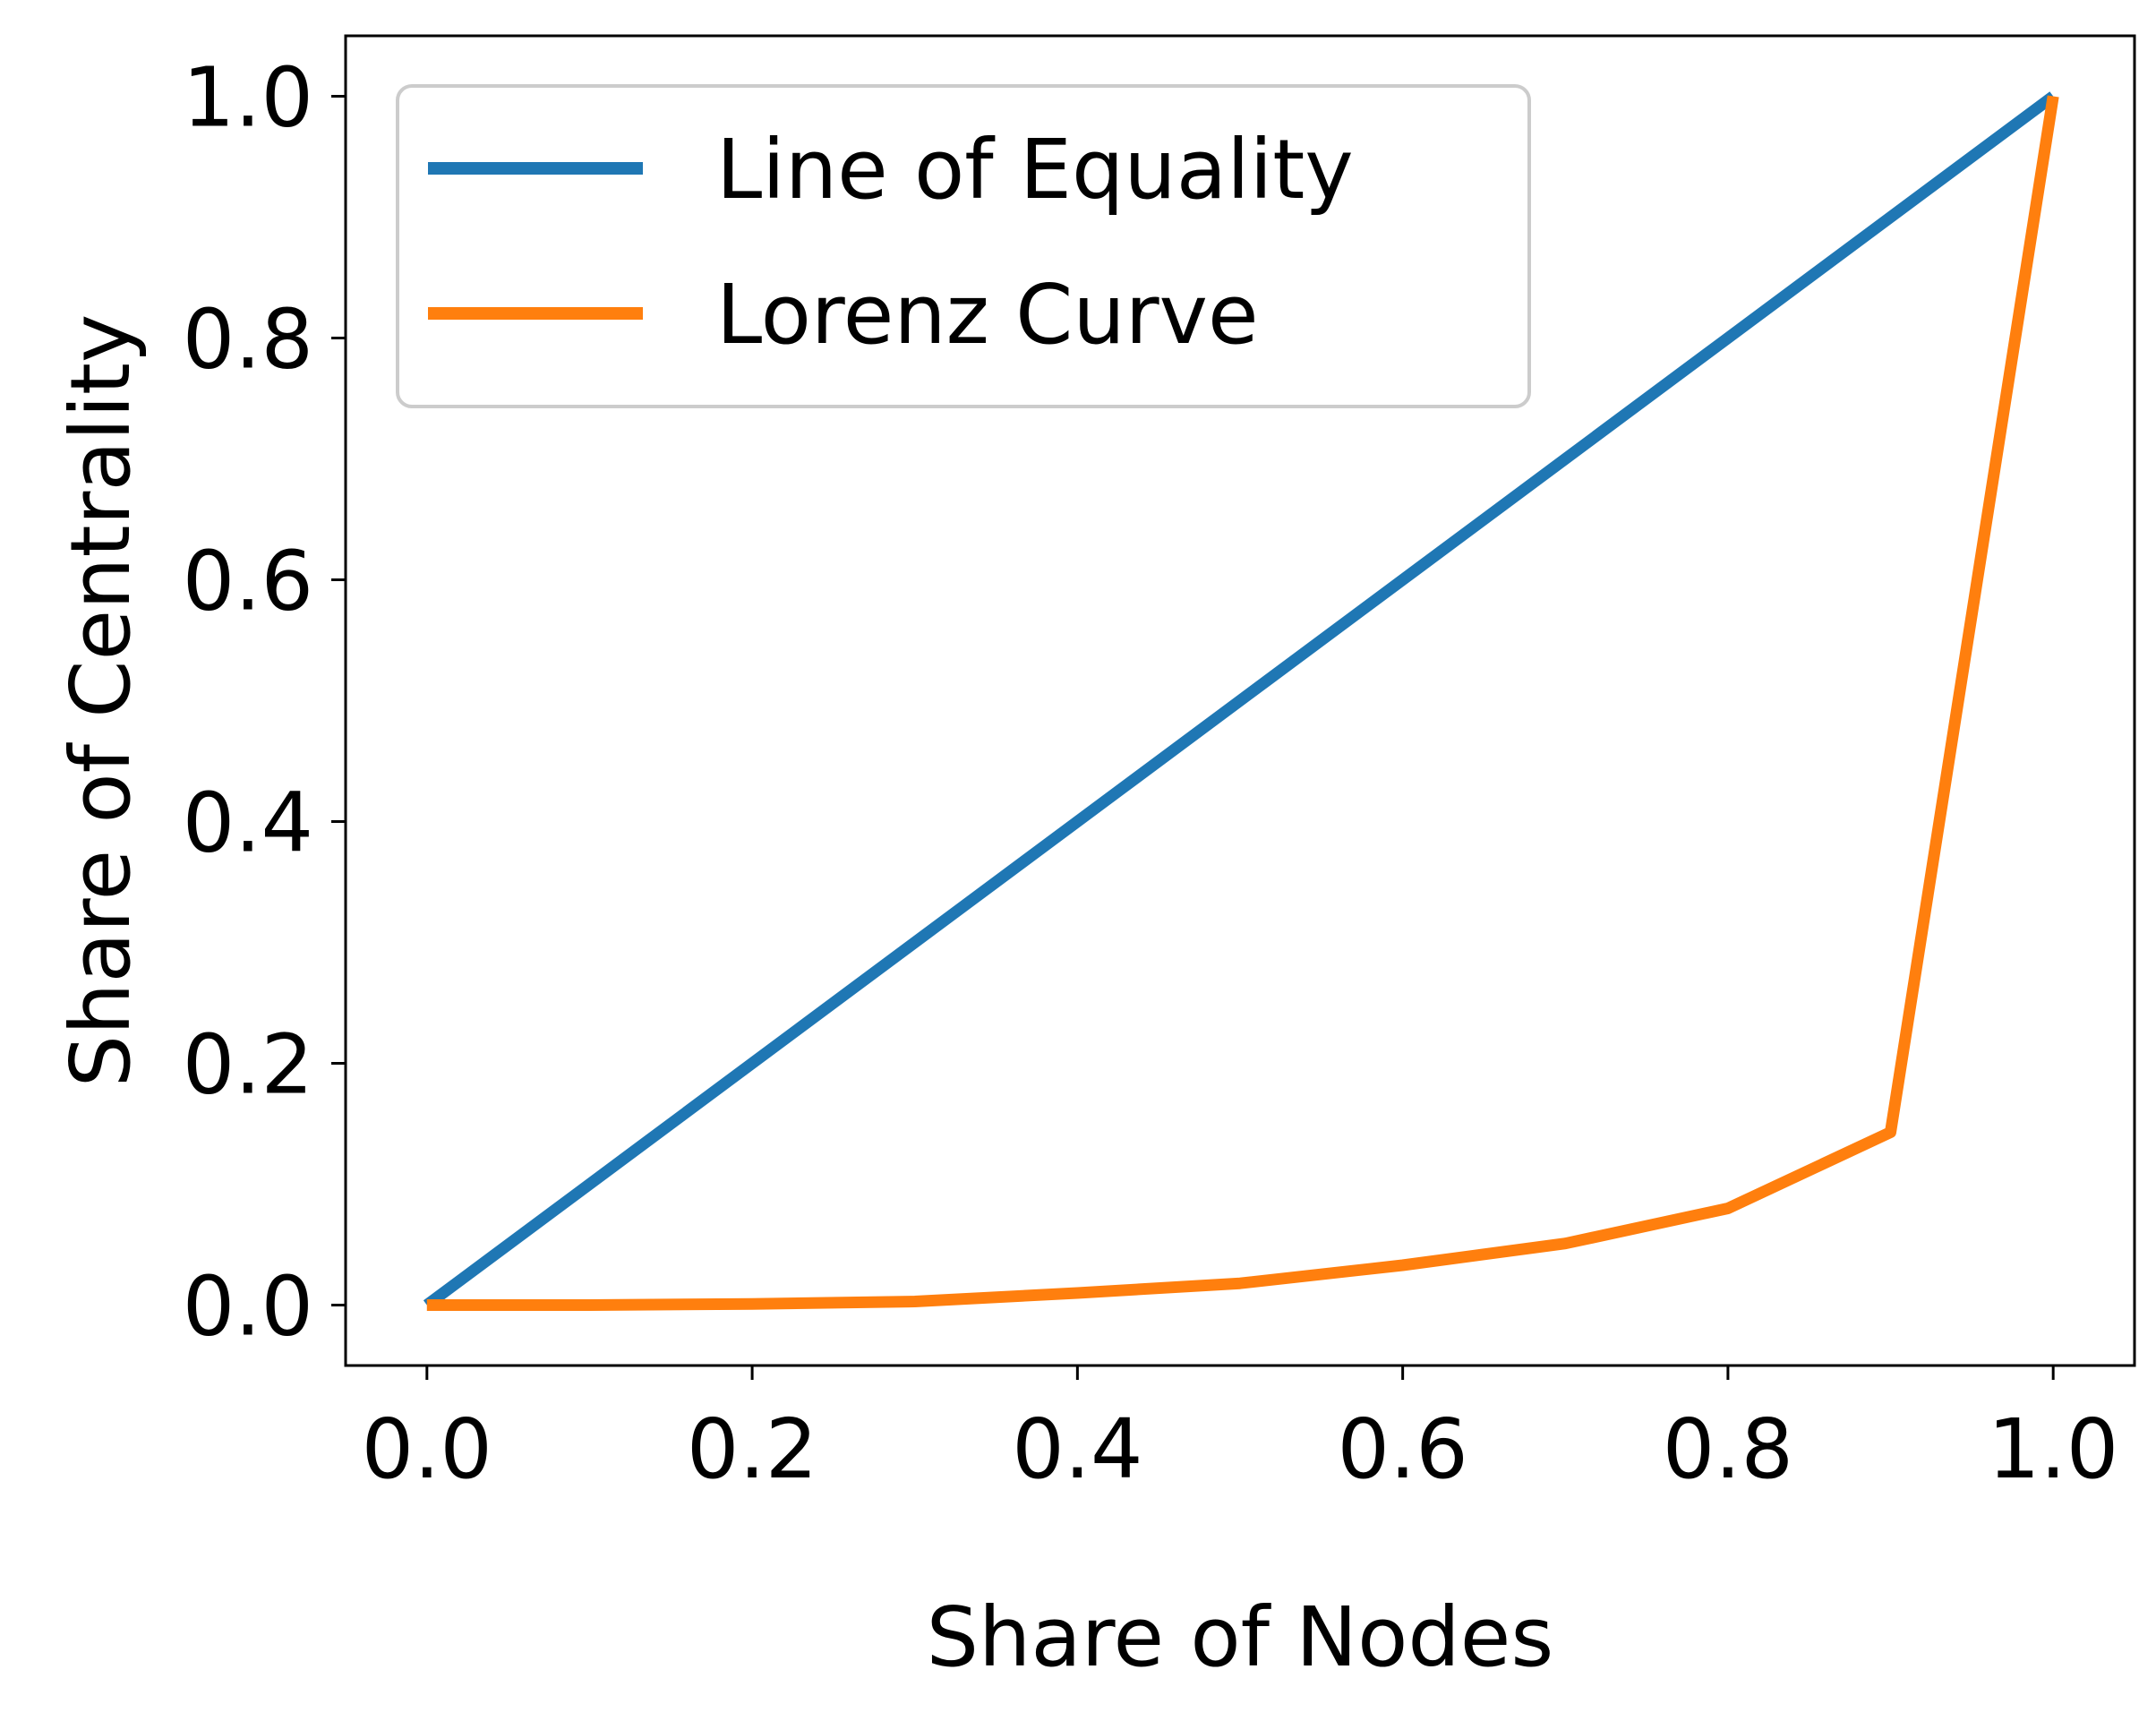  I want to click on legend-label-lorenz-curve: Lorenz Curve, so click(988, 315).